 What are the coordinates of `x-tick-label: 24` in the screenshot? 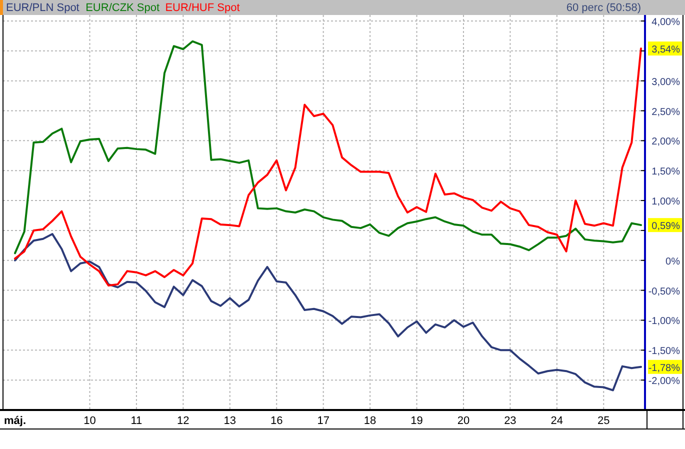 It's located at (557, 421).